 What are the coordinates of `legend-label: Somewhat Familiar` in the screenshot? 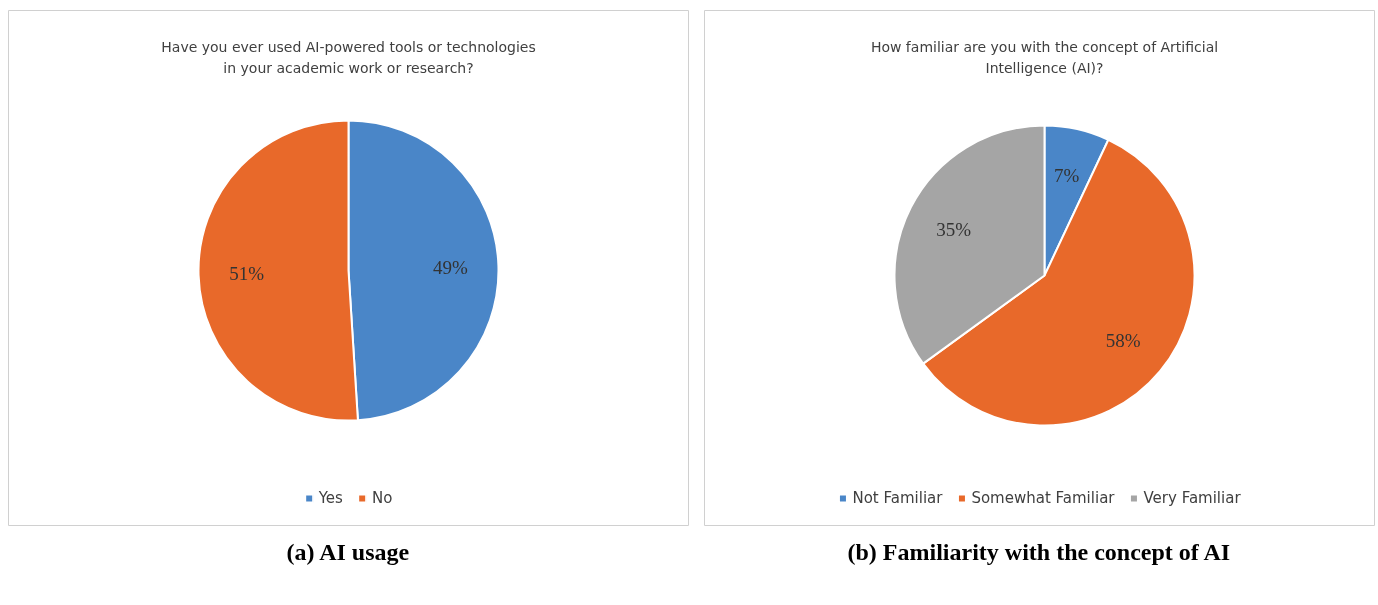 It's located at (1043, 498).